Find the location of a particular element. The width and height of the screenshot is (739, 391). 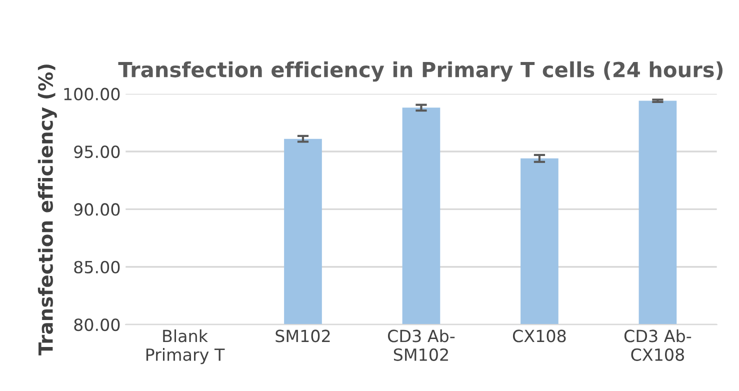

y-tick-label: 100.00 is located at coordinates (92, 94).